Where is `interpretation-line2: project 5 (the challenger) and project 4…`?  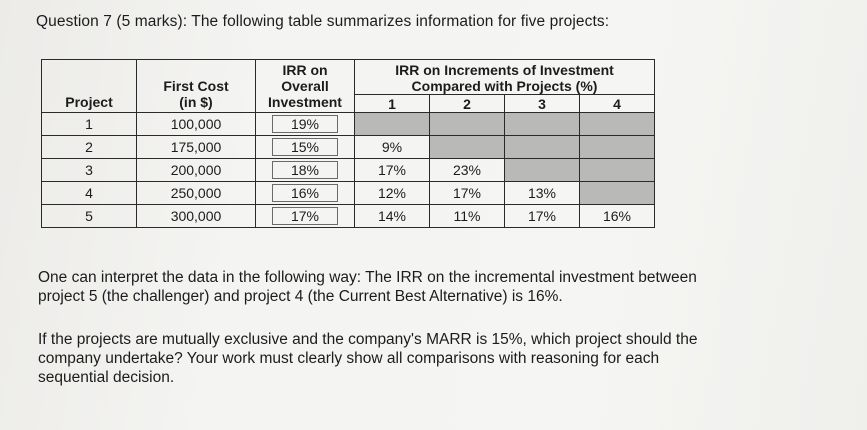 interpretation-line2: project 5 (the challenger) and project 4… is located at coordinates (300, 296).